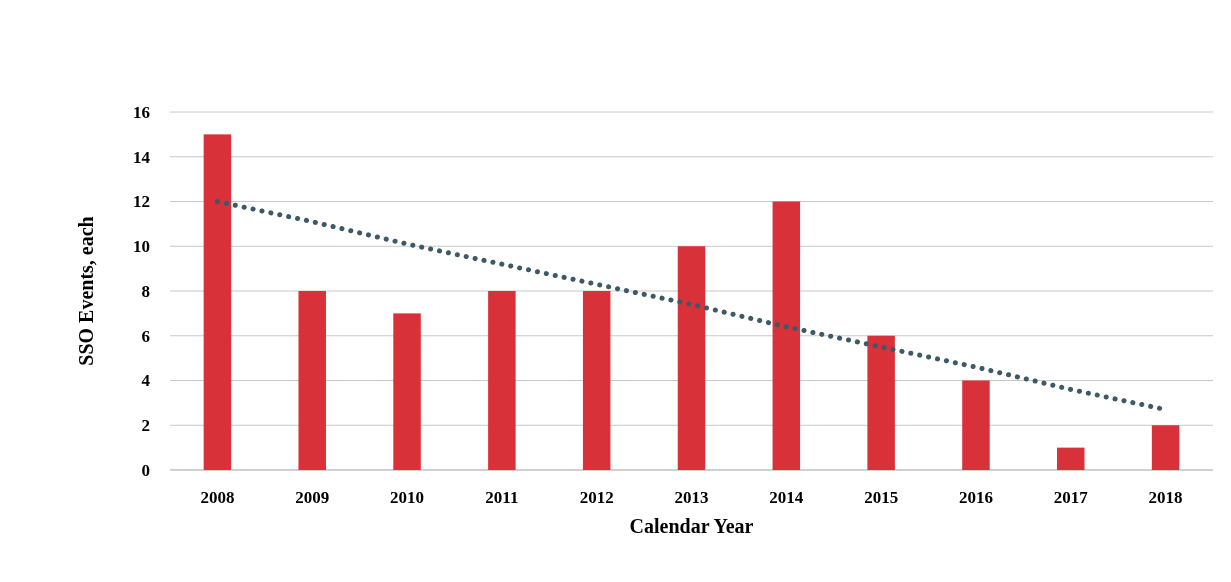 This screenshot has width=1231, height=582. I want to click on y-tick-label: 16, so click(141, 112).